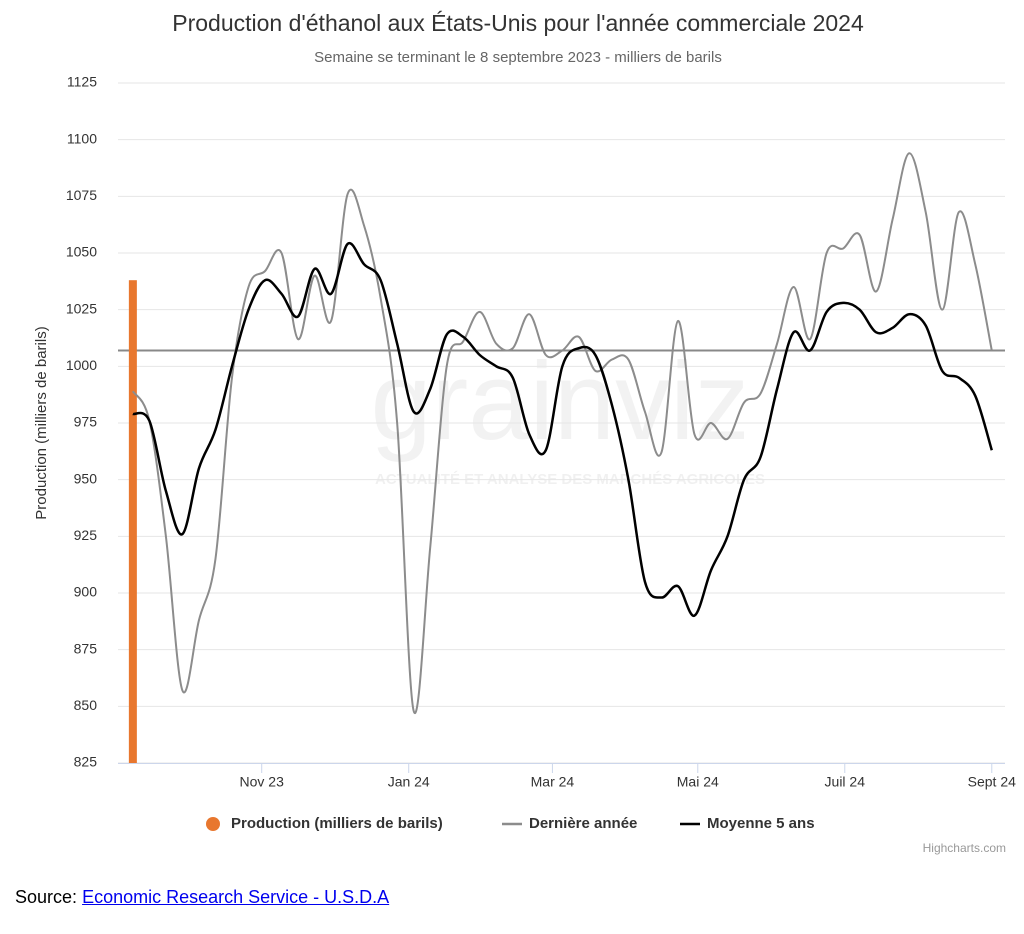  Describe the element at coordinates (81, 252) in the screenshot. I see `y-tick-label: 1050` at that location.